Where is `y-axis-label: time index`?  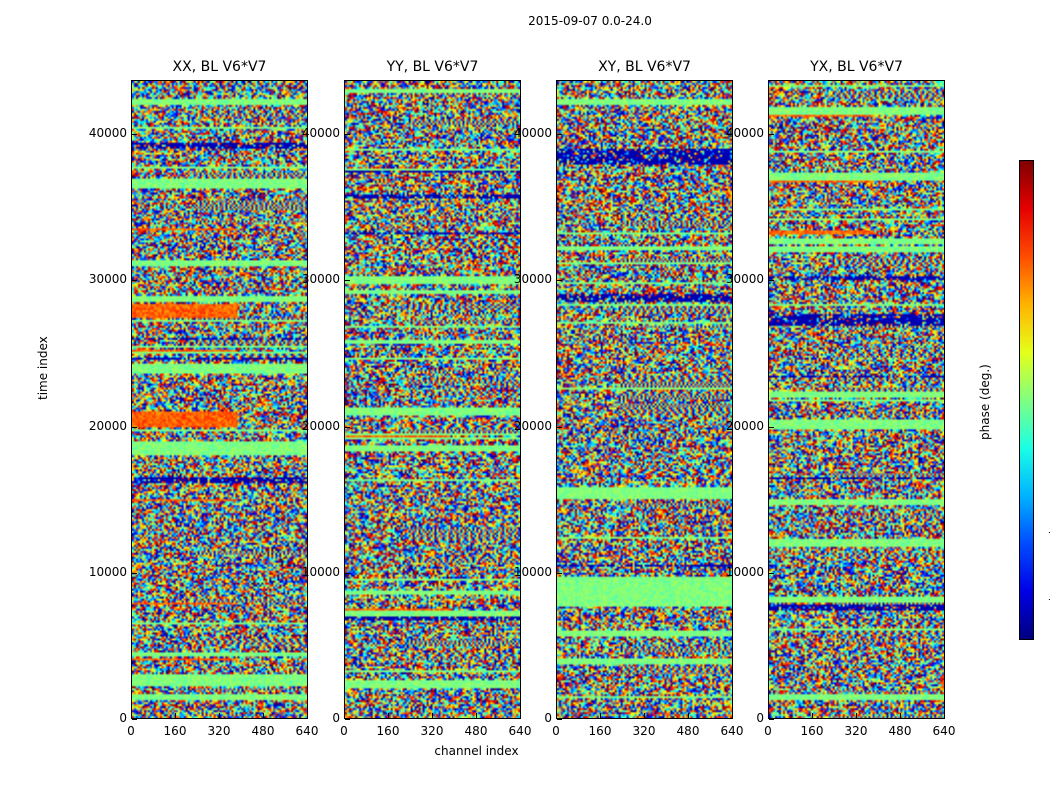
y-axis-label: time index is located at coordinates (43, 368).